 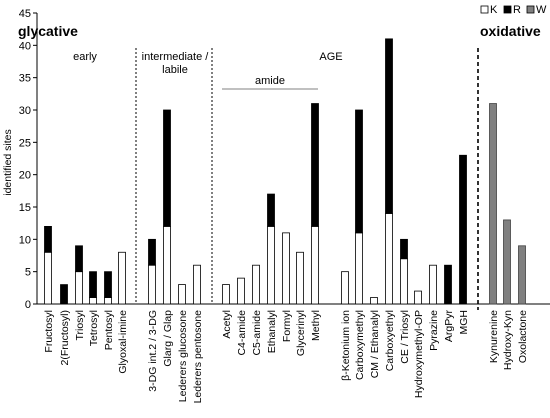 What do you see at coordinates (8, 162) in the screenshot?
I see `y-axis-label: identified sites` at bounding box center [8, 162].